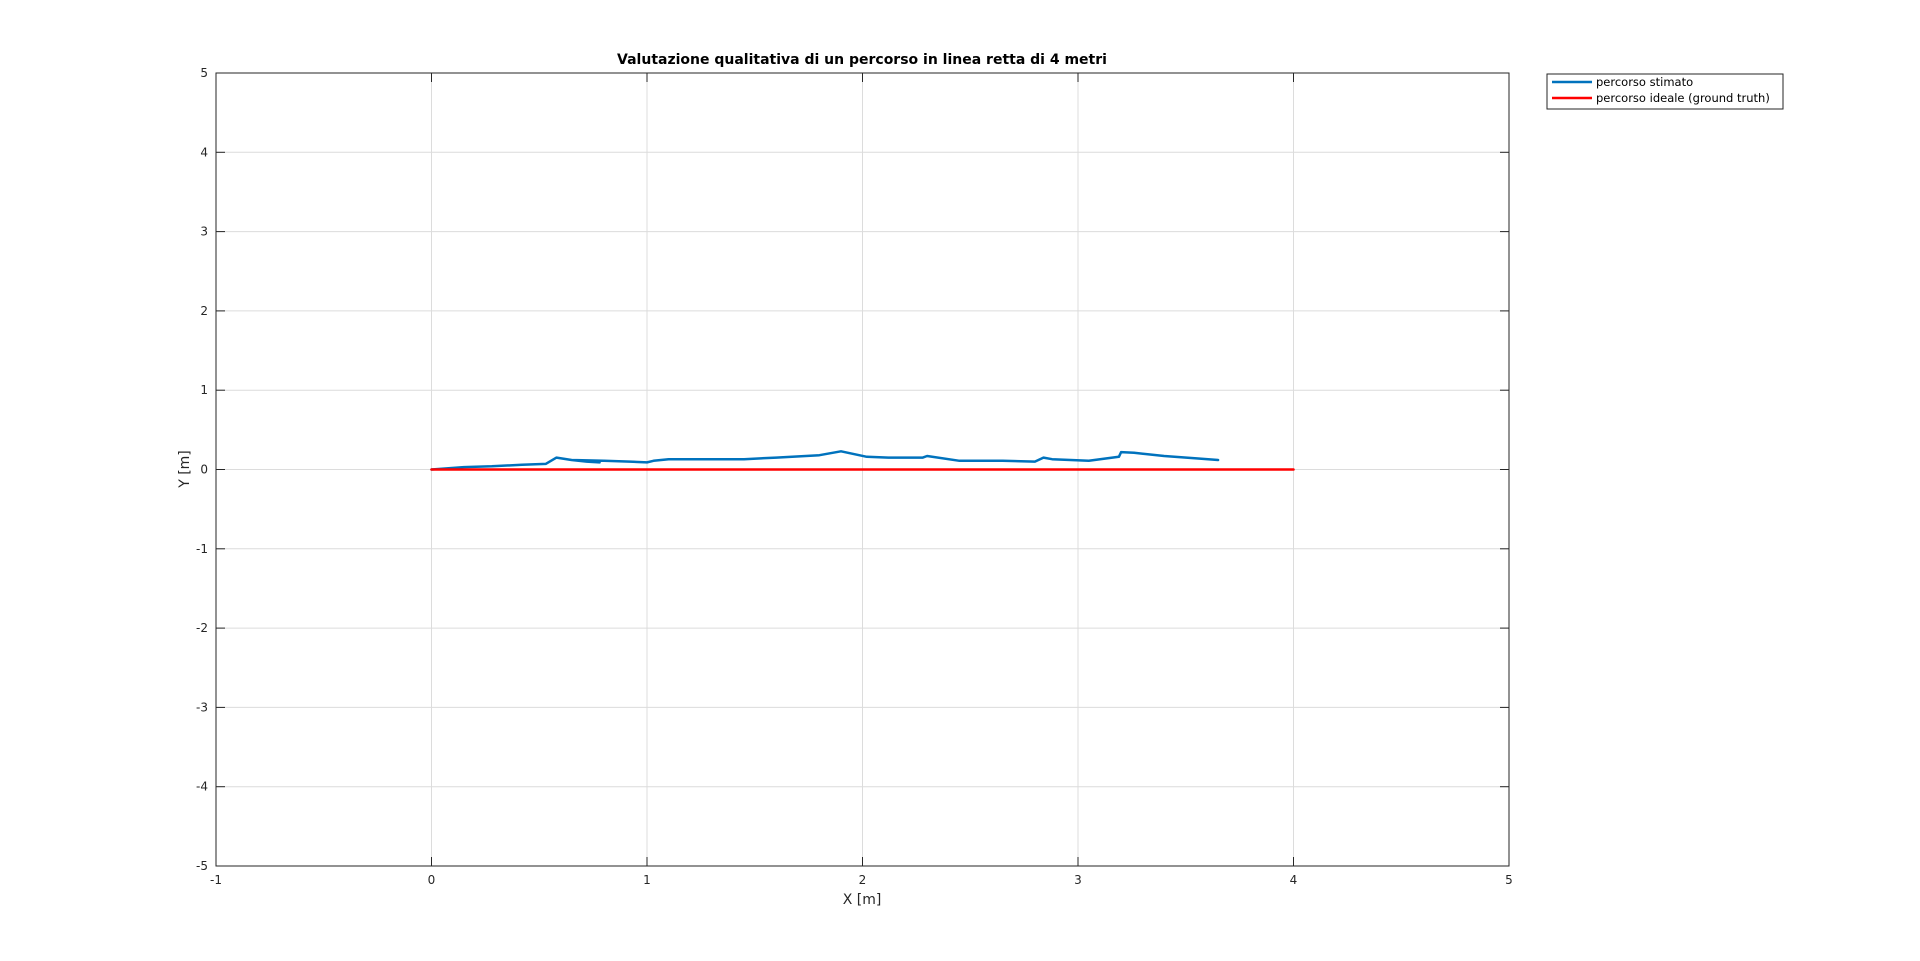 The image size is (1920, 961). What do you see at coordinates (862, 900) in the screenshot?
I see `x-axis-label: X [m]` at bounding box center [862, 900].